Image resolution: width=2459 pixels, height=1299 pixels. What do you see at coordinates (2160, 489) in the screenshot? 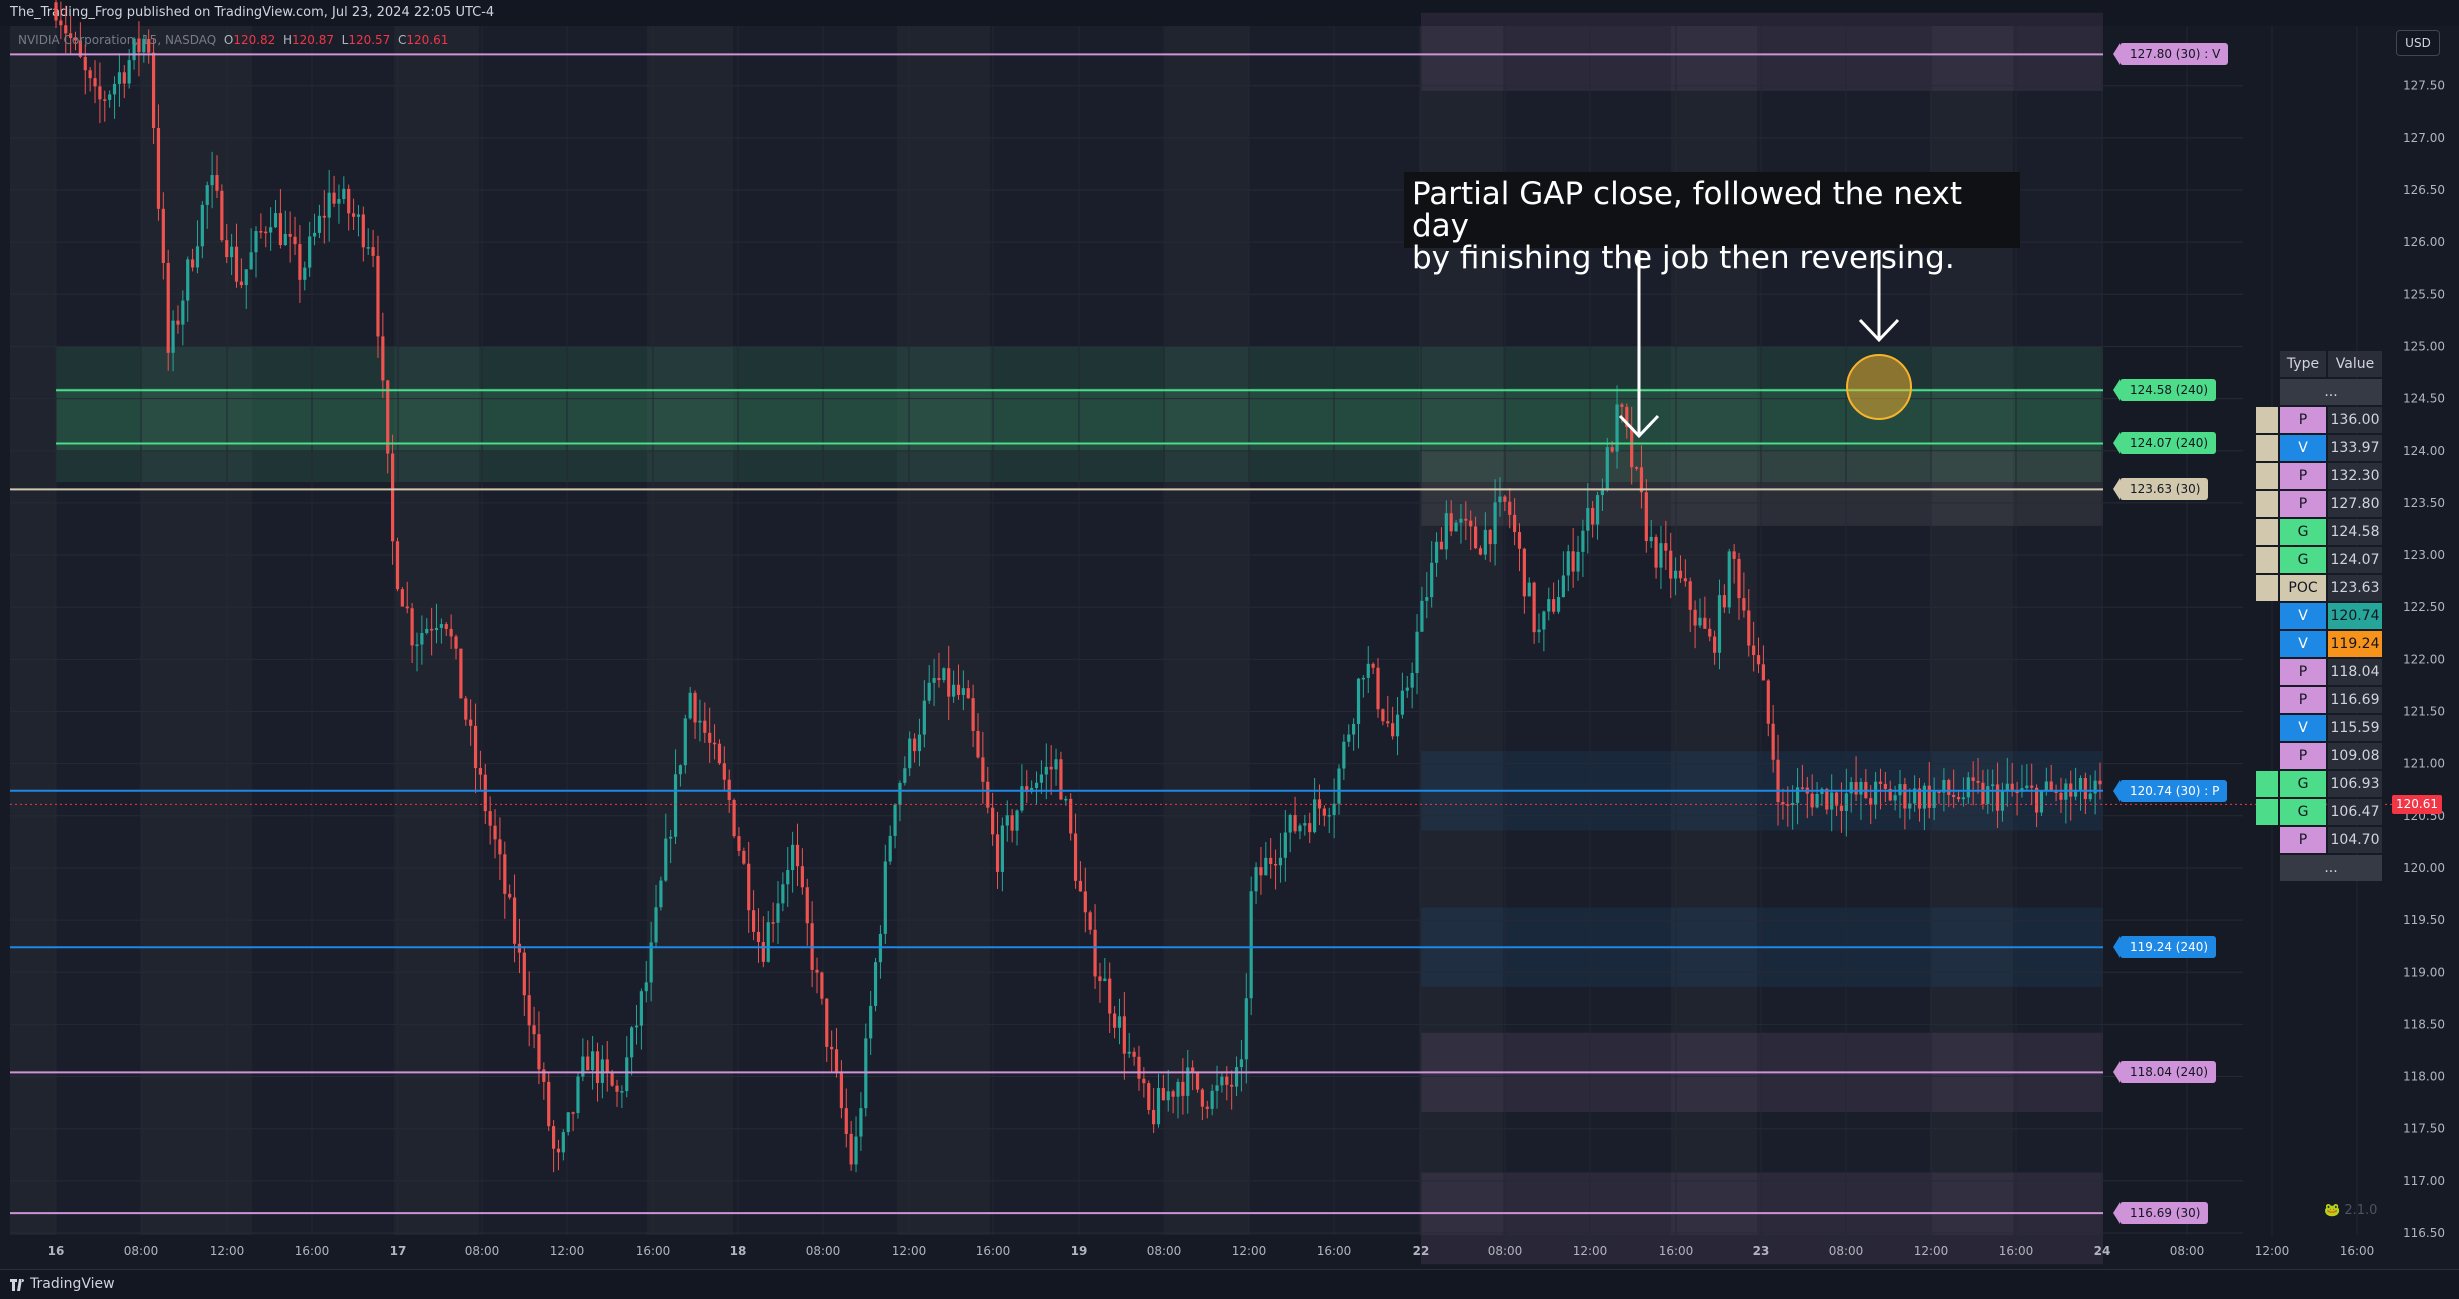
I see `level-tag: 123.63 (30)` at bounding box center [2160, 489].